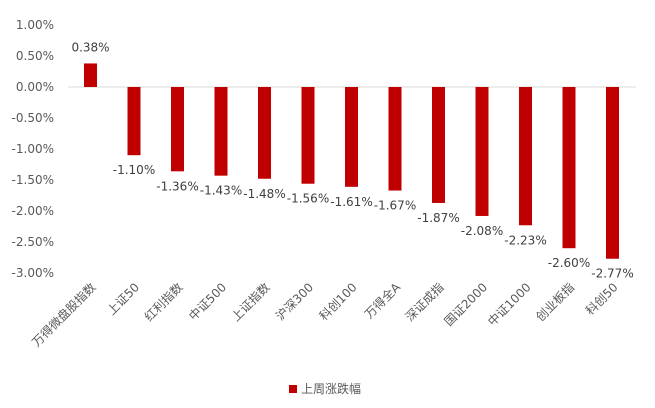 This screenshot has width=655, height=408. What do you see at coordinates (33, 118) in the screenshot?
I see `y-tick-label: -0.50%` at bounding box center [33, 118].